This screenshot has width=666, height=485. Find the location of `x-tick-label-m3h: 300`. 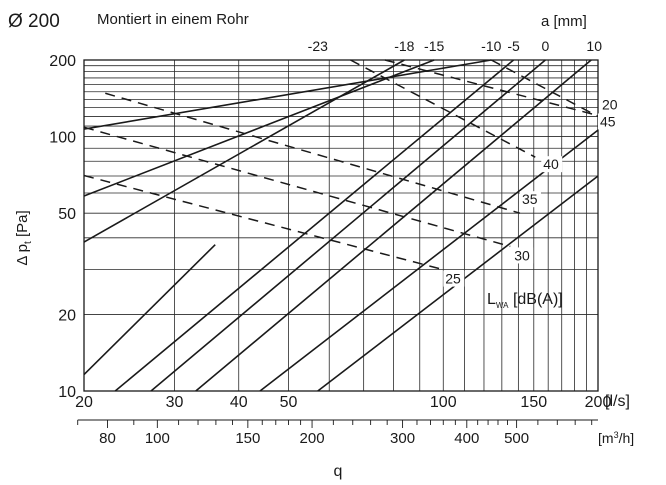

x-tick-label-m3h: 300 is located at coordinates (402, 438).